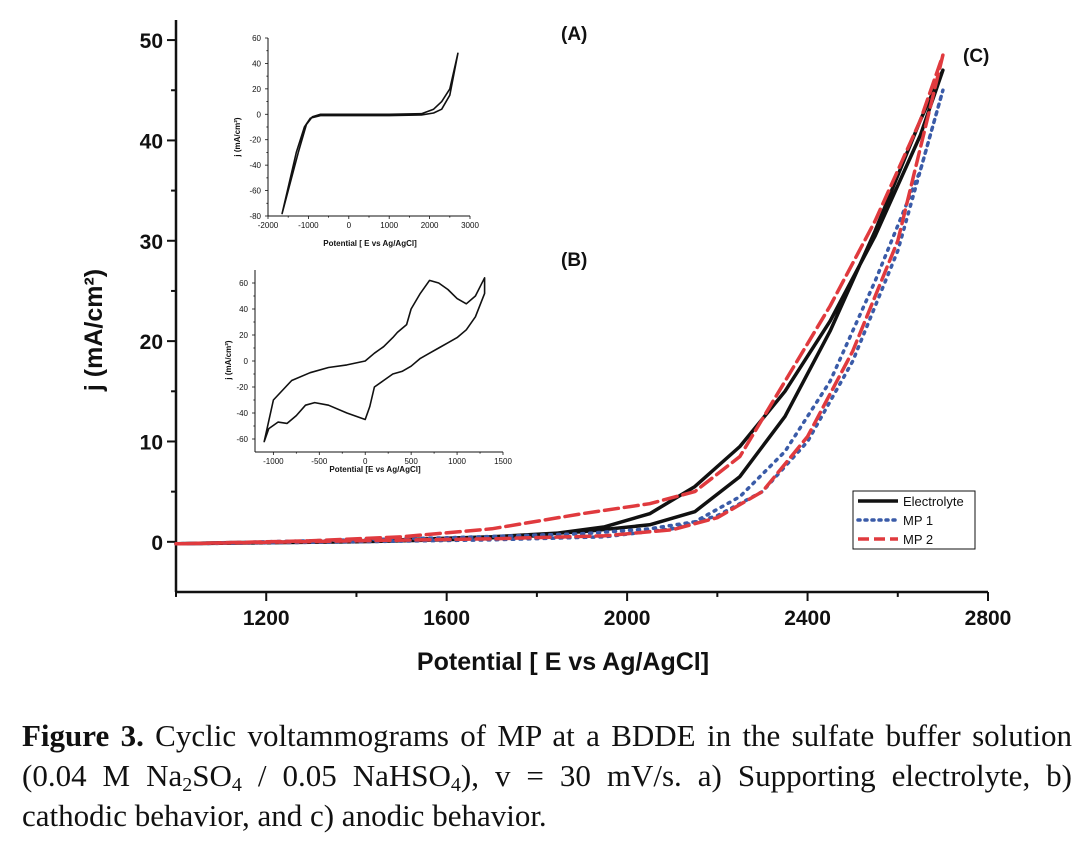 The image size is (1092, 863). What do you see at coordinates (151, 41) in the screenshot?
I see `main-y-tick-label: 50` at bounding box center [151, 41].